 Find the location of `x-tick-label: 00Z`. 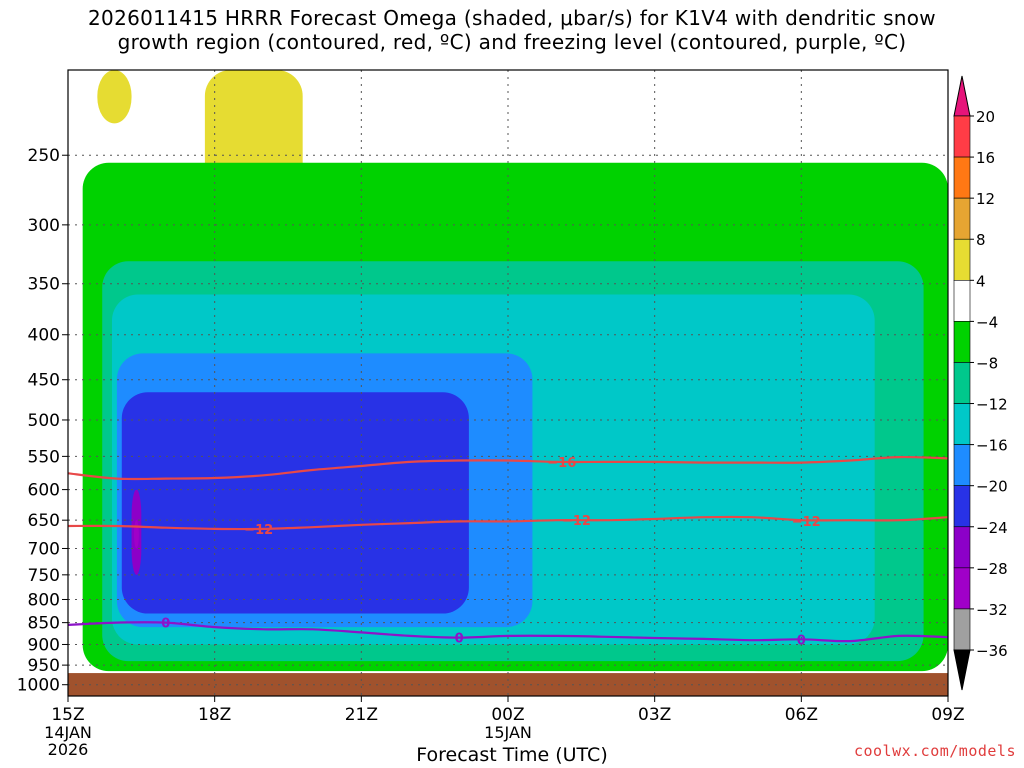

x-tick-label: 00Z is located at coordinates (507, 715).